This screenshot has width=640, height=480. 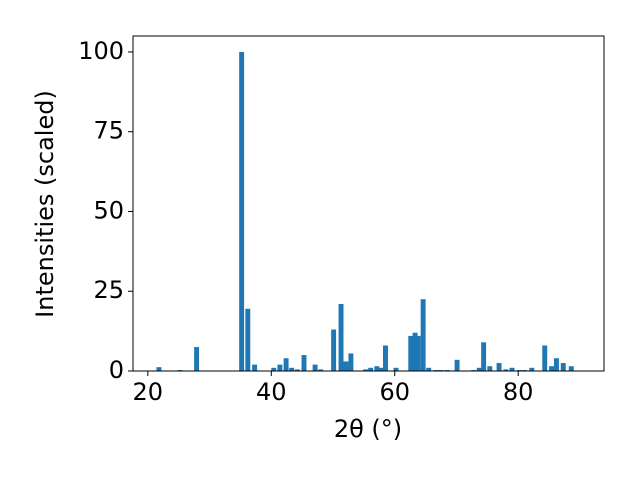 I want to click on y-tick-label: 25, so click(x=108, y=290).